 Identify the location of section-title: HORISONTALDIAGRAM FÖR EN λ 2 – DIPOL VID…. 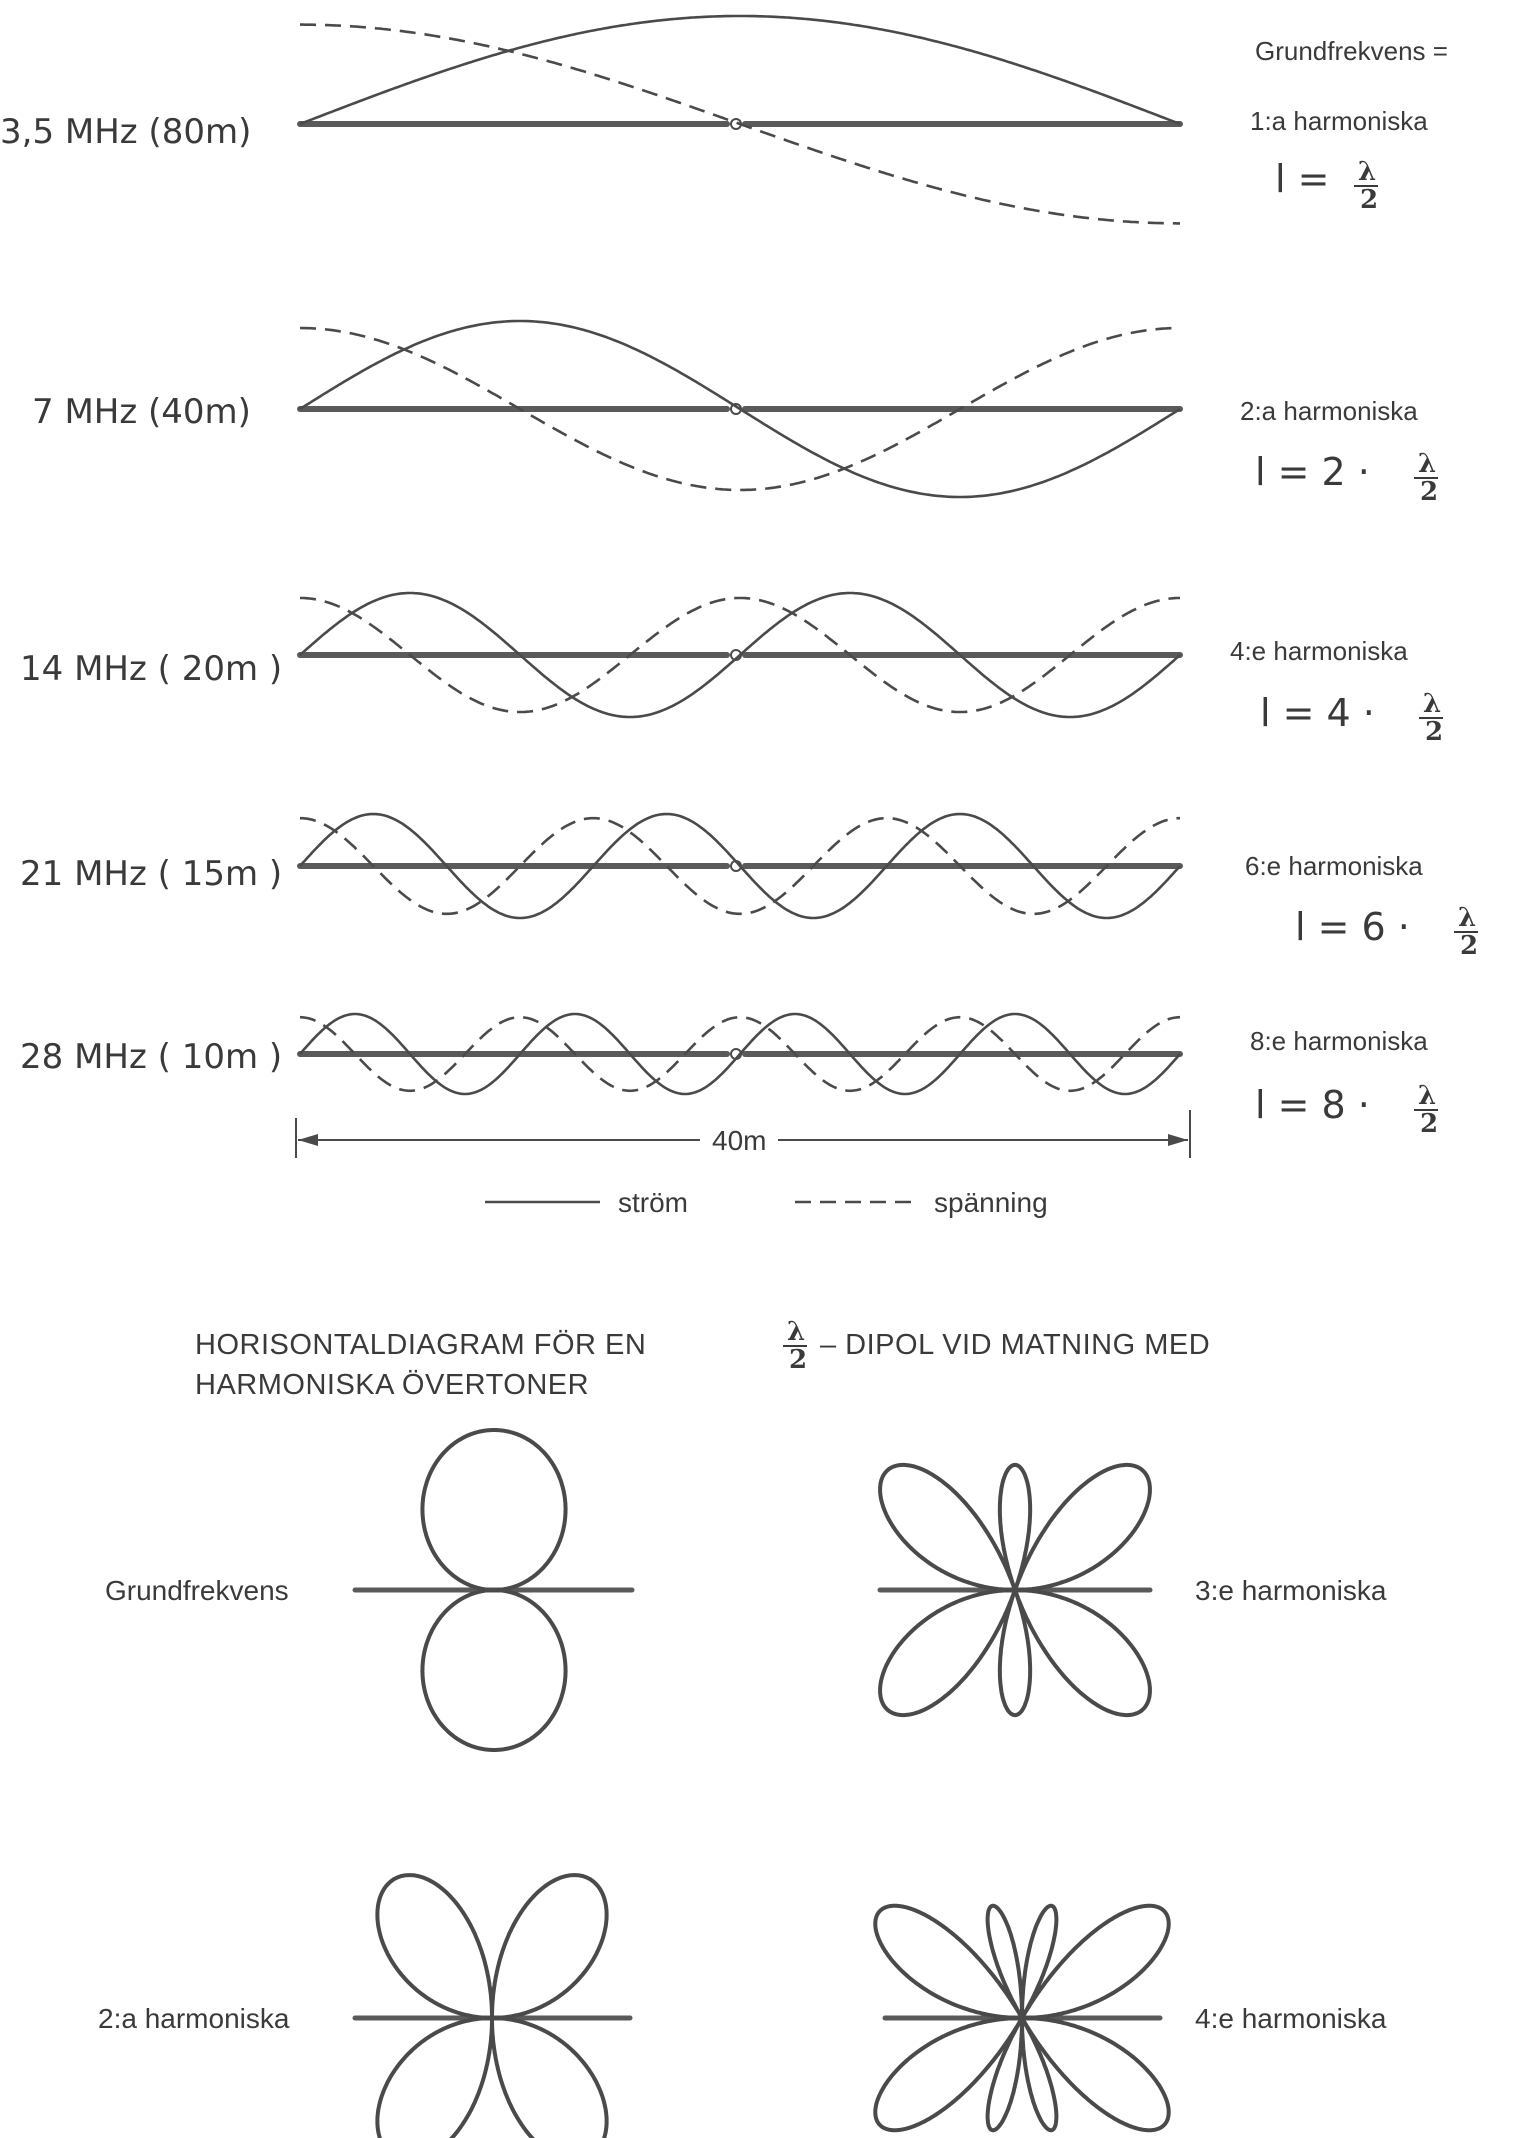
(702, 1359).